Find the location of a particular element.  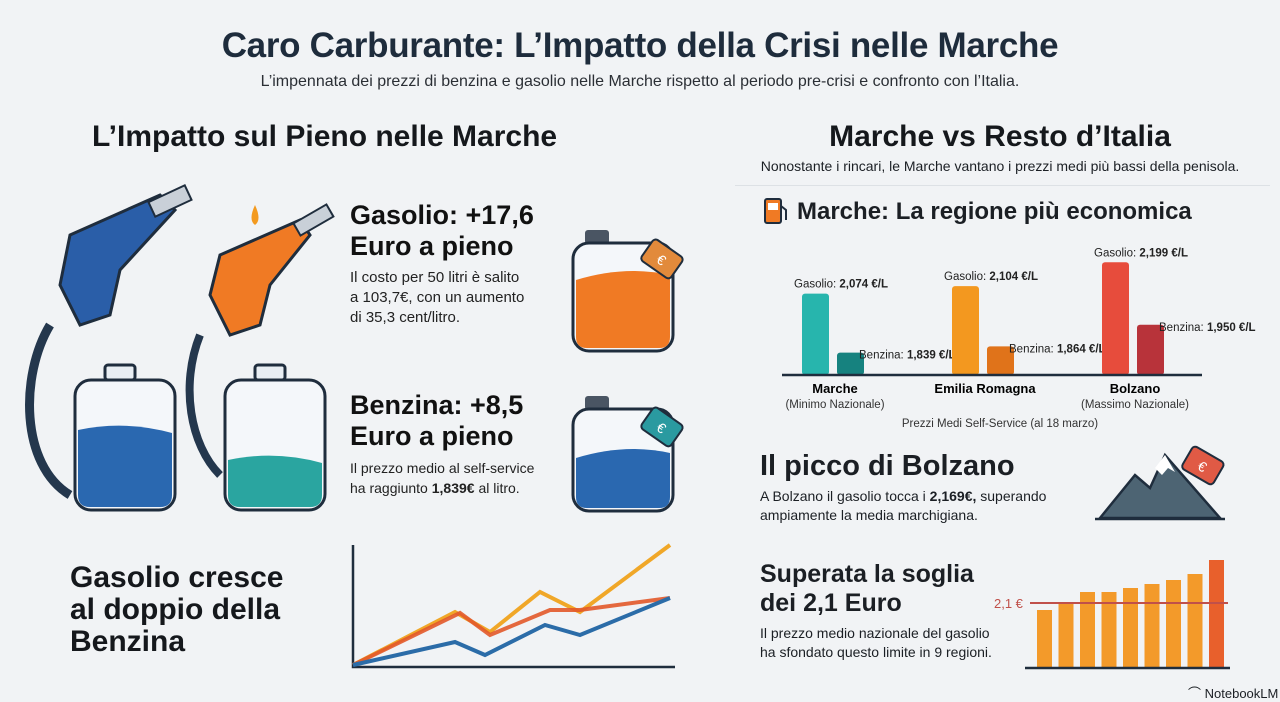

bar-value-label: Benzina: 1,864 €/L is located at coordinates (1057, 349).